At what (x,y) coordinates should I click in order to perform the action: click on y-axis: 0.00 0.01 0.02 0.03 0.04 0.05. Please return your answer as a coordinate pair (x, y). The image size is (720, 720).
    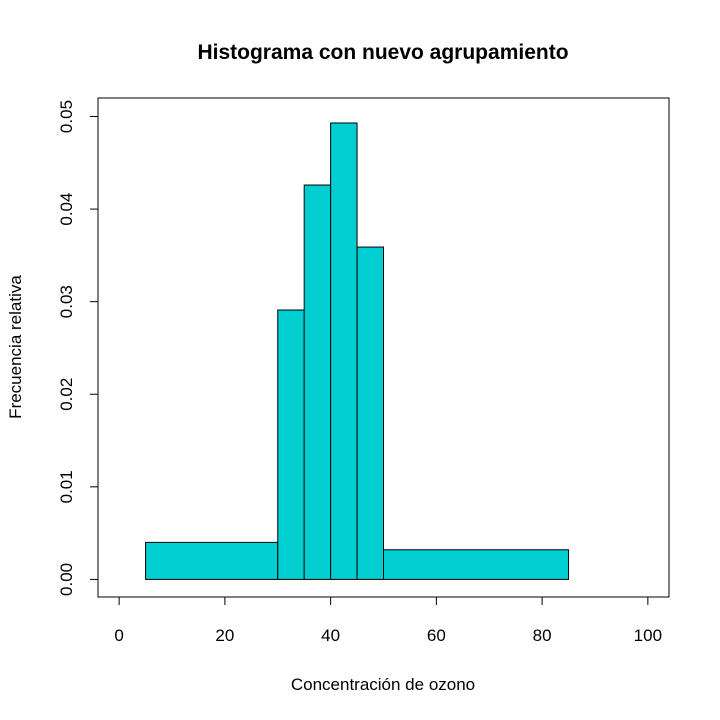
    Looking at the image, I should click on (78, 348).